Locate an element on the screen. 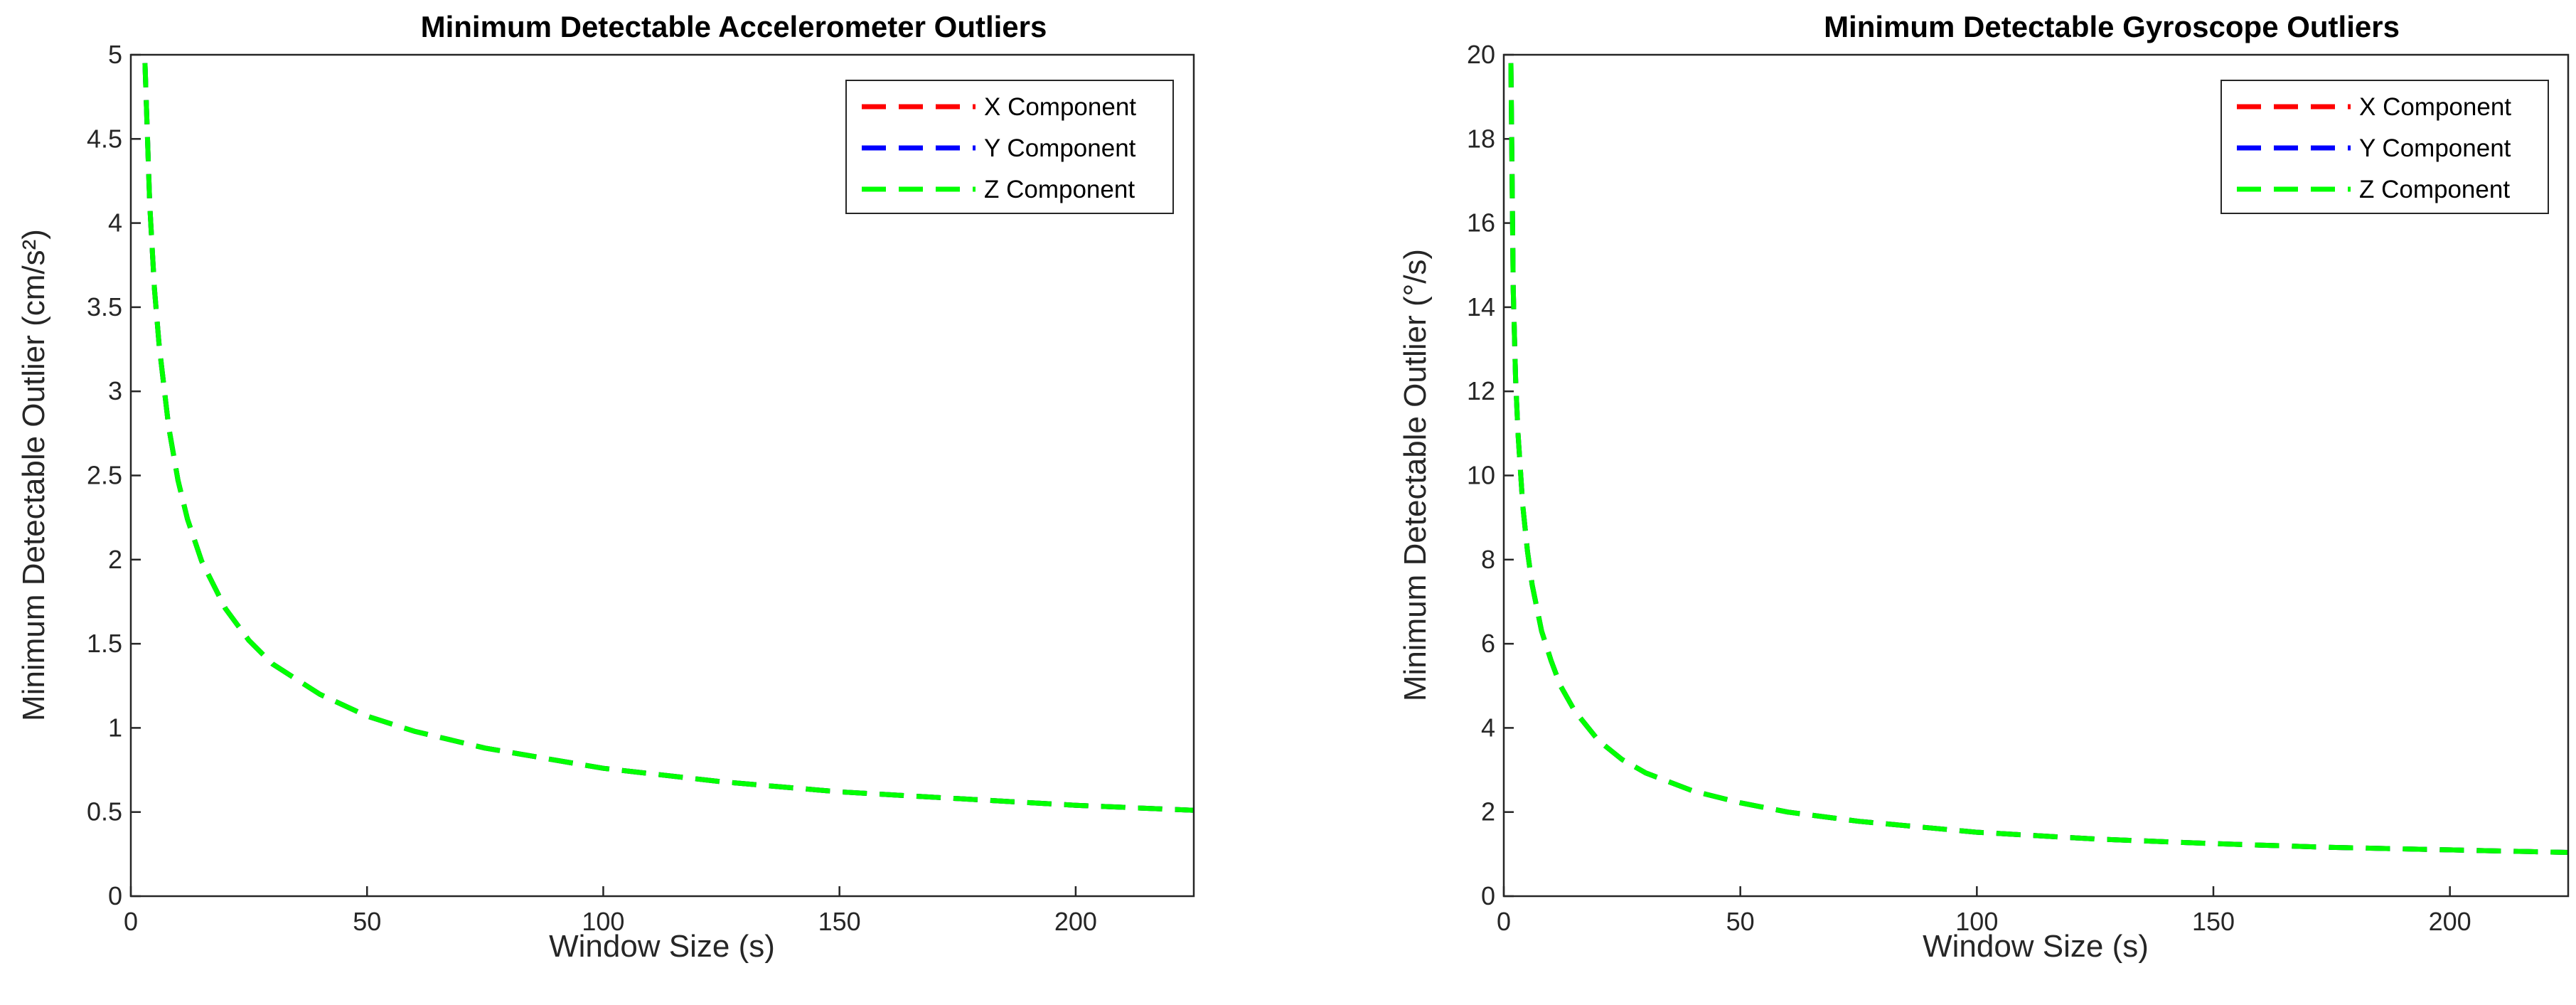 The width and height of the screenshot is (2576, 1005). chart-title: Minimum Detectable Gyroscope Outliers is located at coordinates (2112, 26).